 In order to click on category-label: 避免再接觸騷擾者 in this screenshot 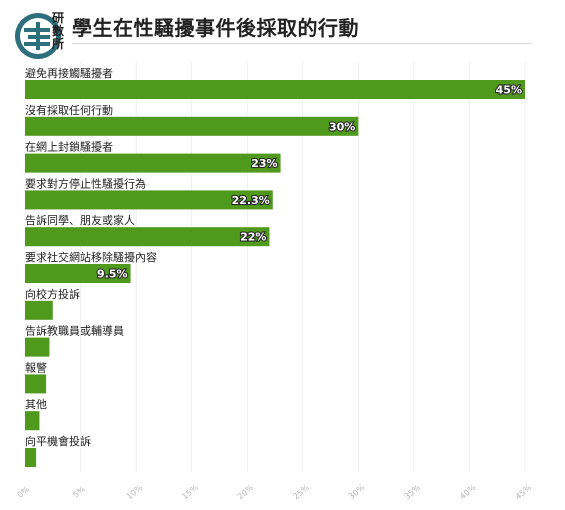, I will do `click(69, 73)`.